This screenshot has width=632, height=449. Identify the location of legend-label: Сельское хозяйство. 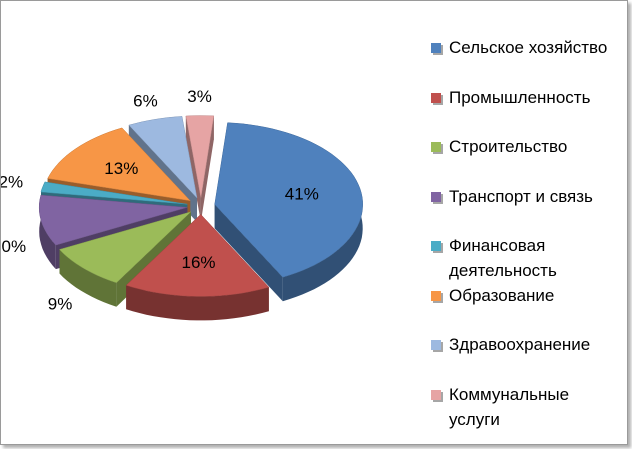
(528, 47).